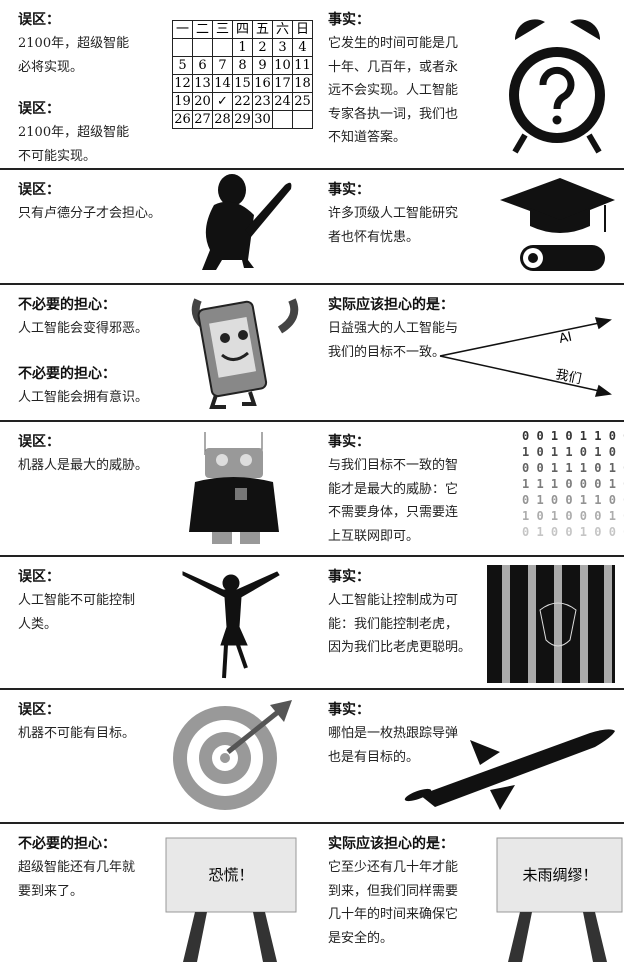  Describe the element at coordinates (182, 119) in the screenshot. I see `calendar-day: 26` at that location.